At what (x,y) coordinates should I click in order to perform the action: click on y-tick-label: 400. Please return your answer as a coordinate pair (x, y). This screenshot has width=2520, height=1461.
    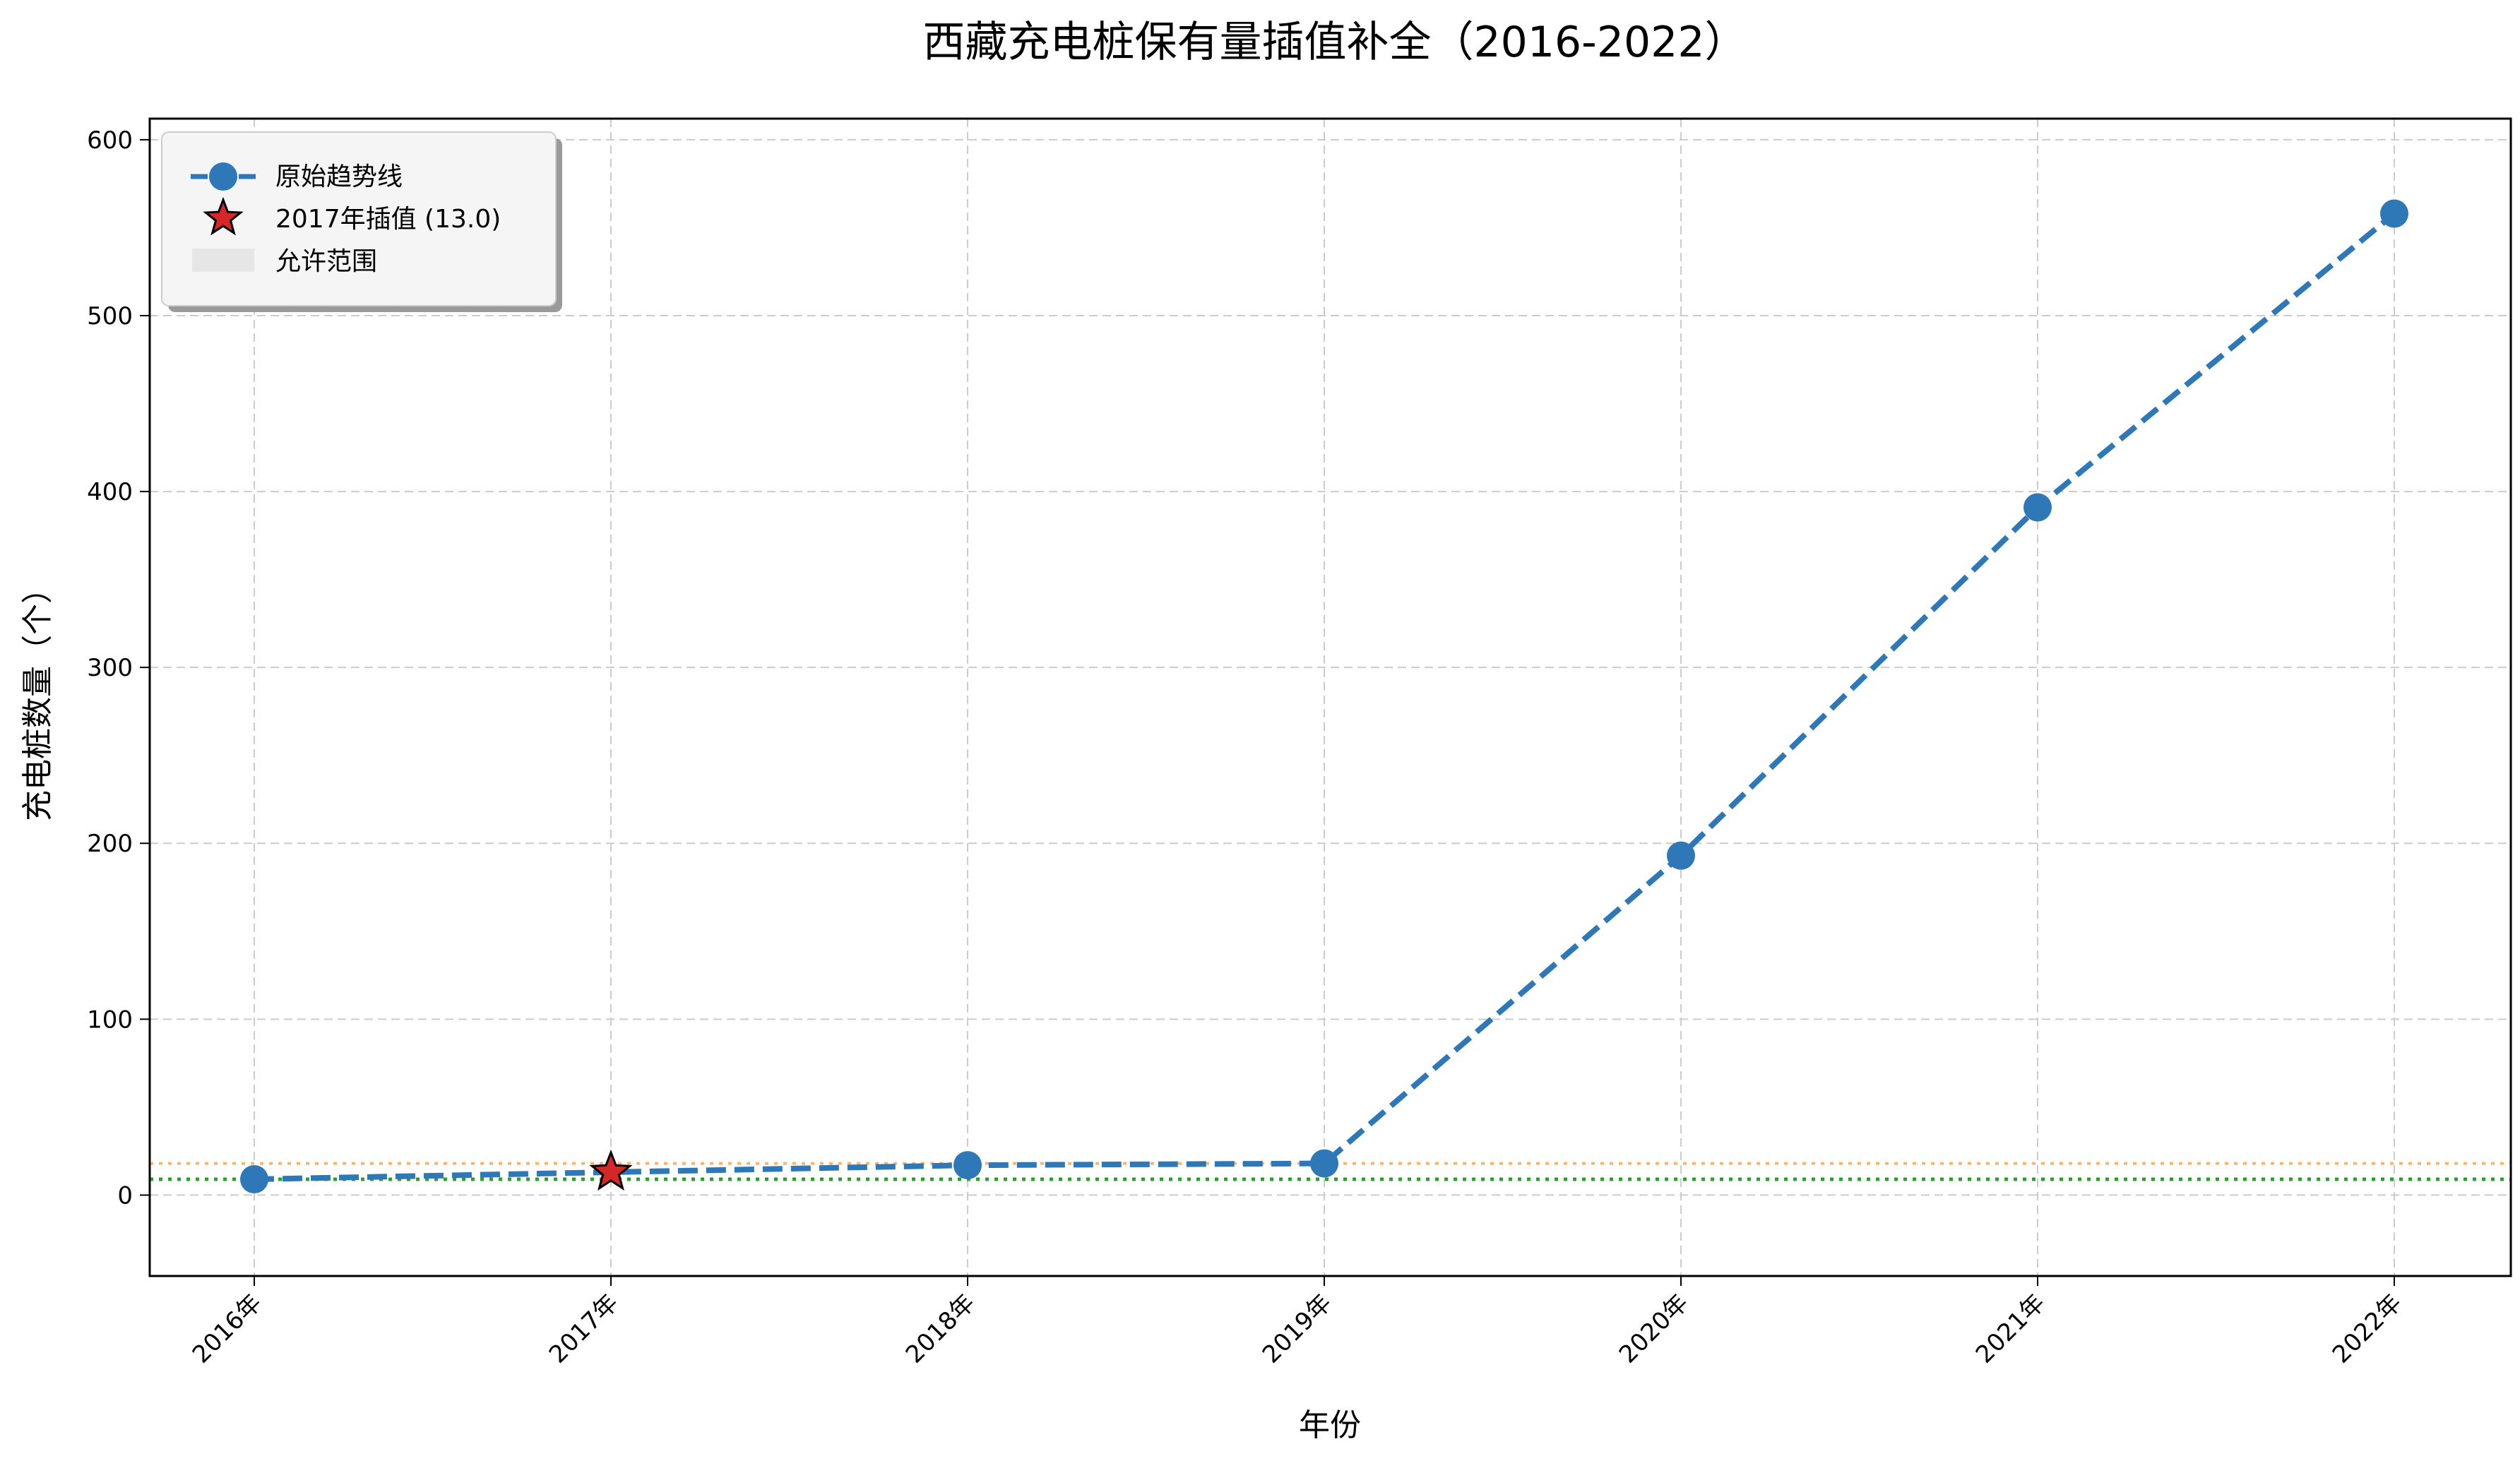
    Looking at the image, I should click on (110, 492).